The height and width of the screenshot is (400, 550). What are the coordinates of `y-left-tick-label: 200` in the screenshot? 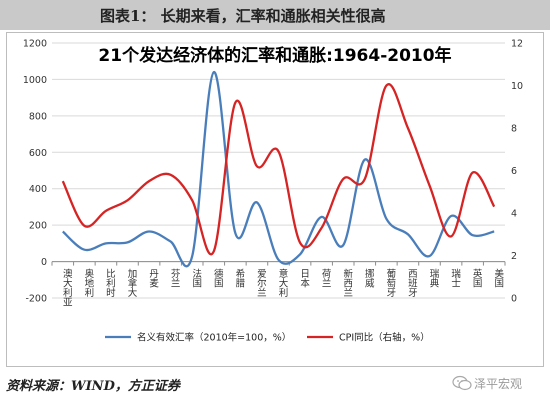 It's located at (38, 226).